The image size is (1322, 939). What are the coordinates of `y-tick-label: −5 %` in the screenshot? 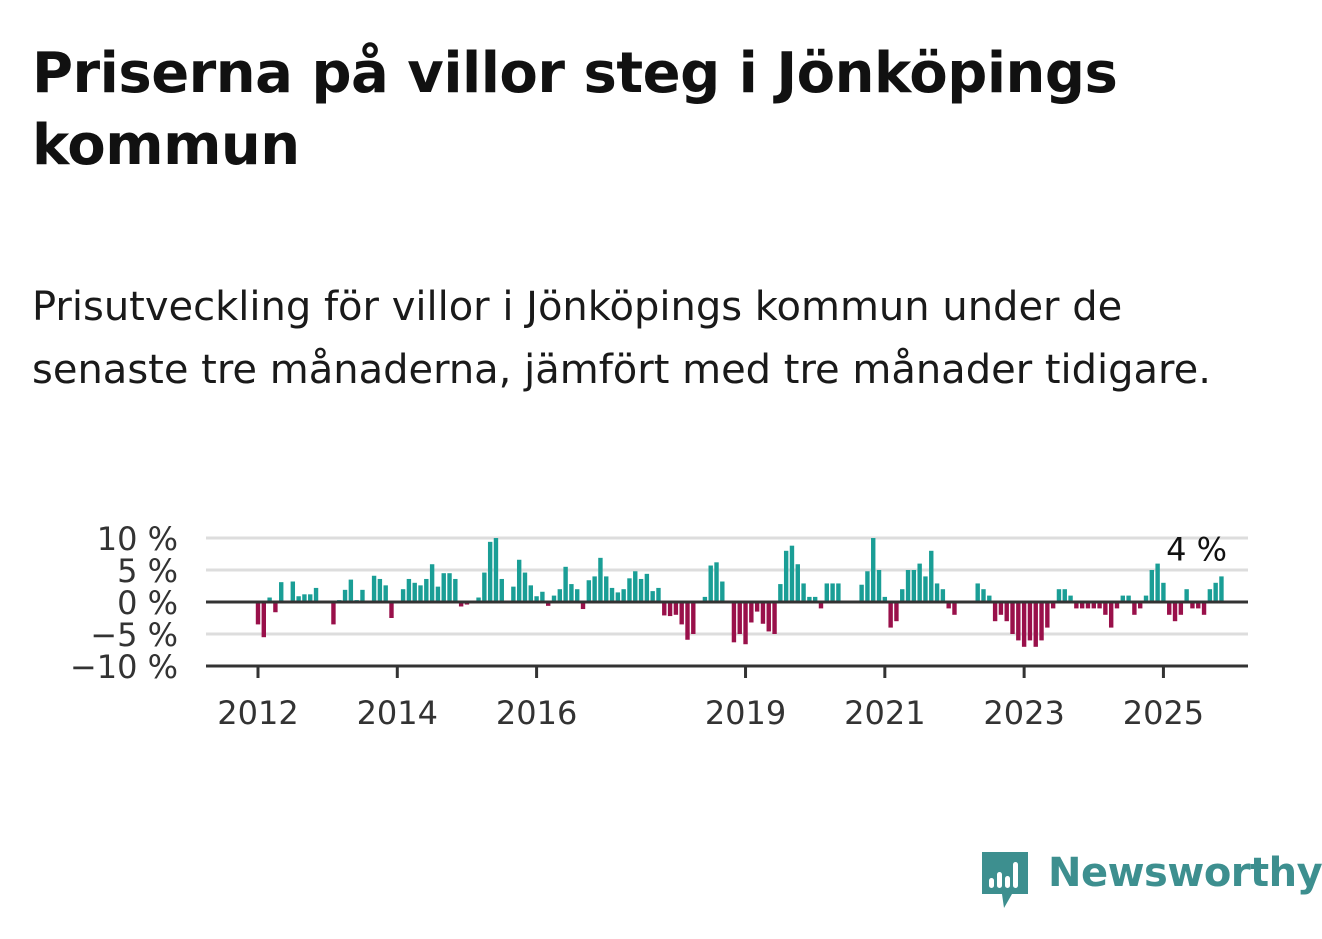 It's located at (134, 635).